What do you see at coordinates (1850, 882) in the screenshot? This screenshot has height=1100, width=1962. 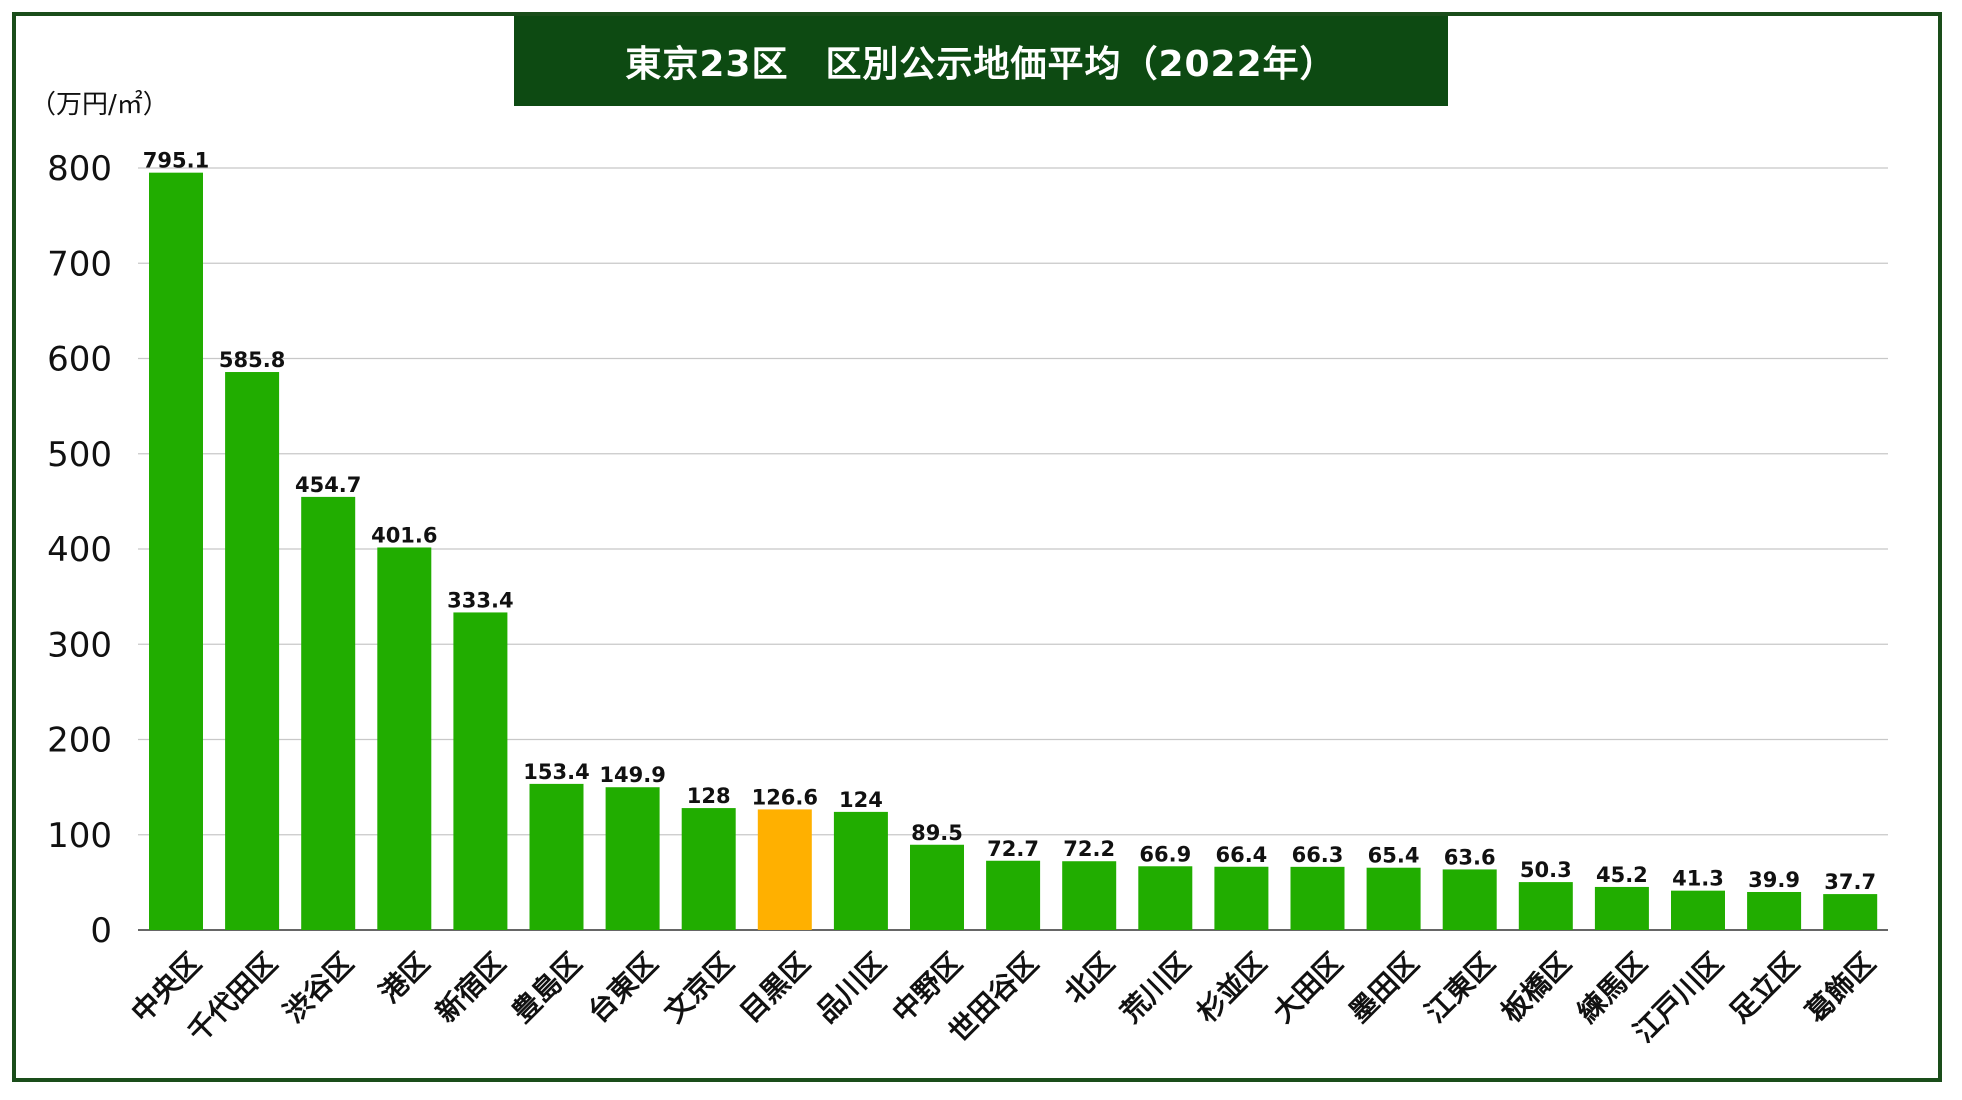 I see `data-label: 37.7` at bounding box center [1850, 882].